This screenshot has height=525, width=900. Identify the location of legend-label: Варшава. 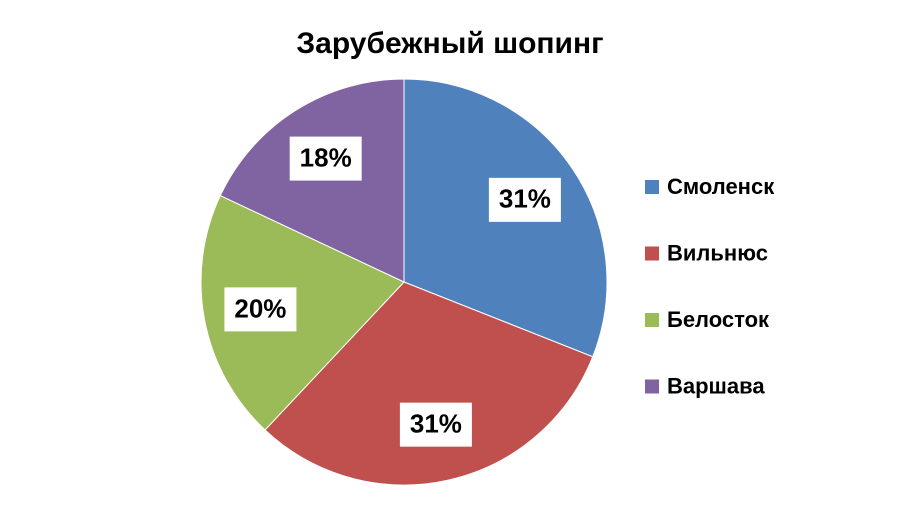
(716, 385).